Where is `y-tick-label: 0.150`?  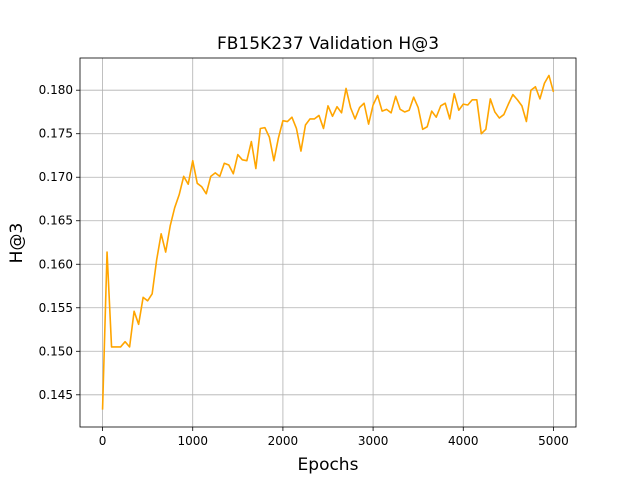 y-tick-label: 0.150 is located at coordinates (56, 351).